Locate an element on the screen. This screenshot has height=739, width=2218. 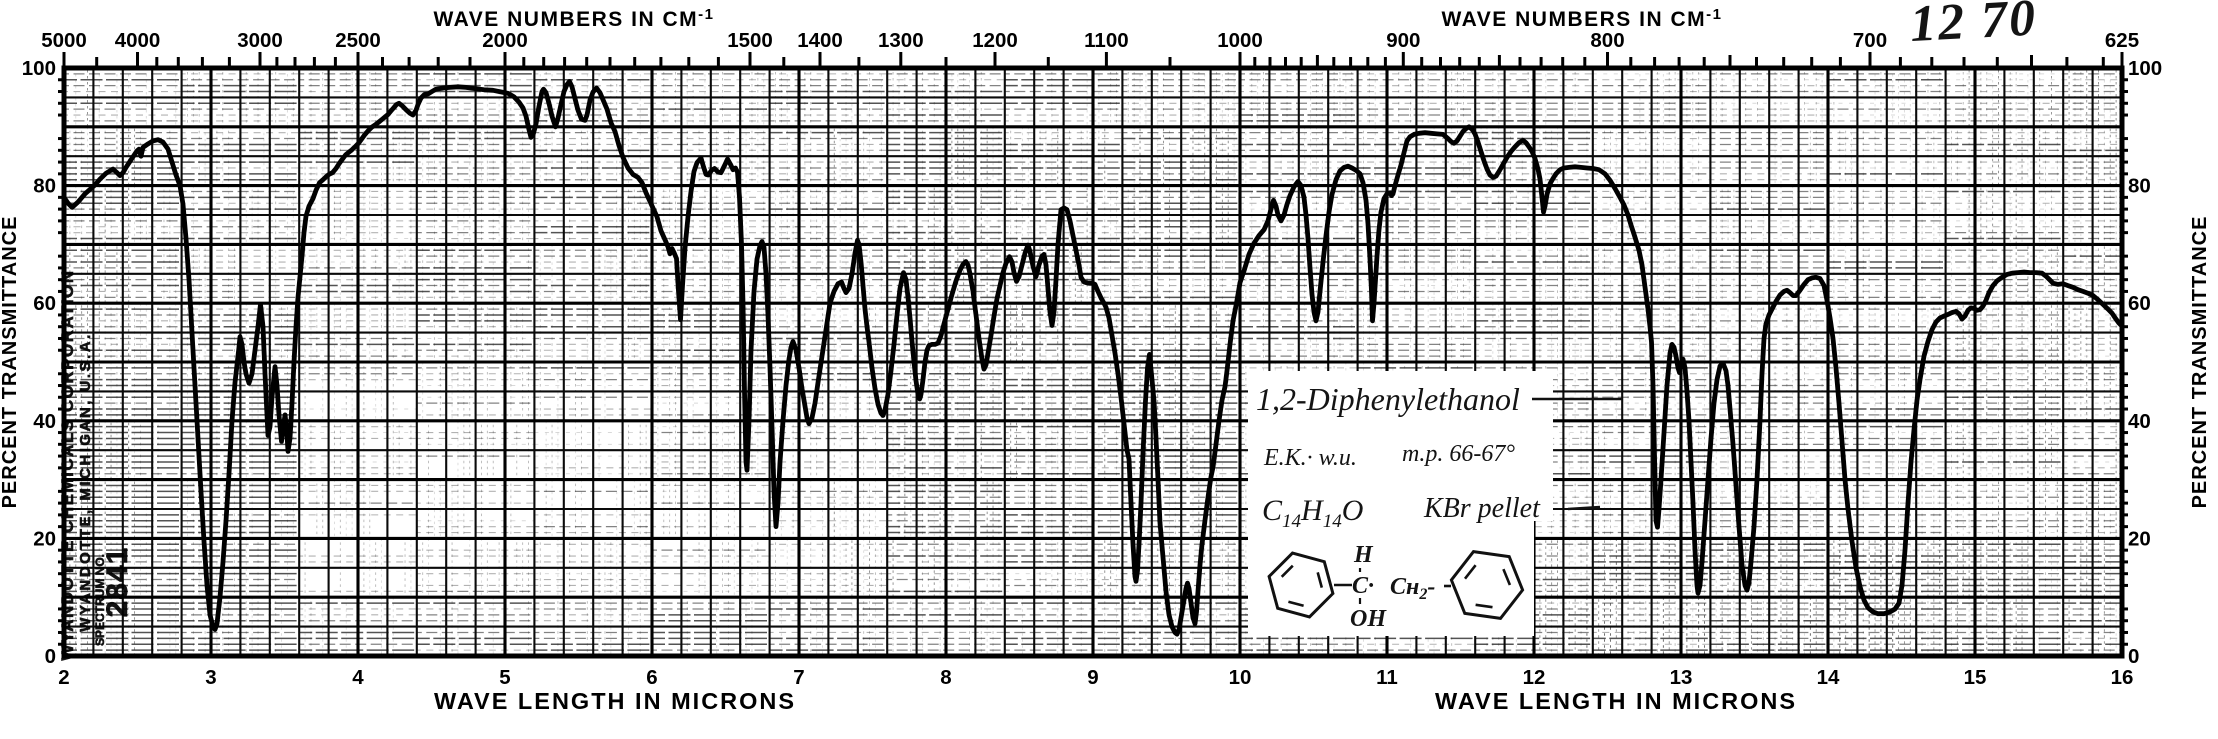
svg-text: 2 is located at coordinates (63, 677).